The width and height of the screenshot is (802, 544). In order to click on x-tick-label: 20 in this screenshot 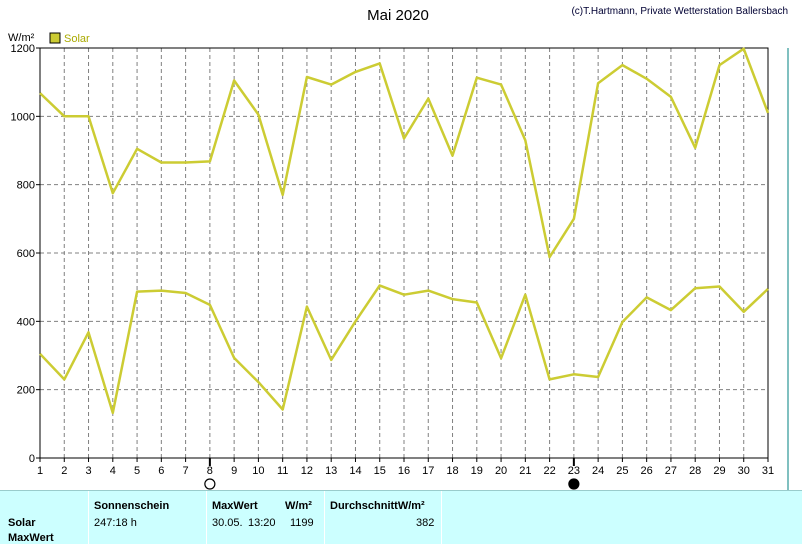, I will do `click(501, 471)`.